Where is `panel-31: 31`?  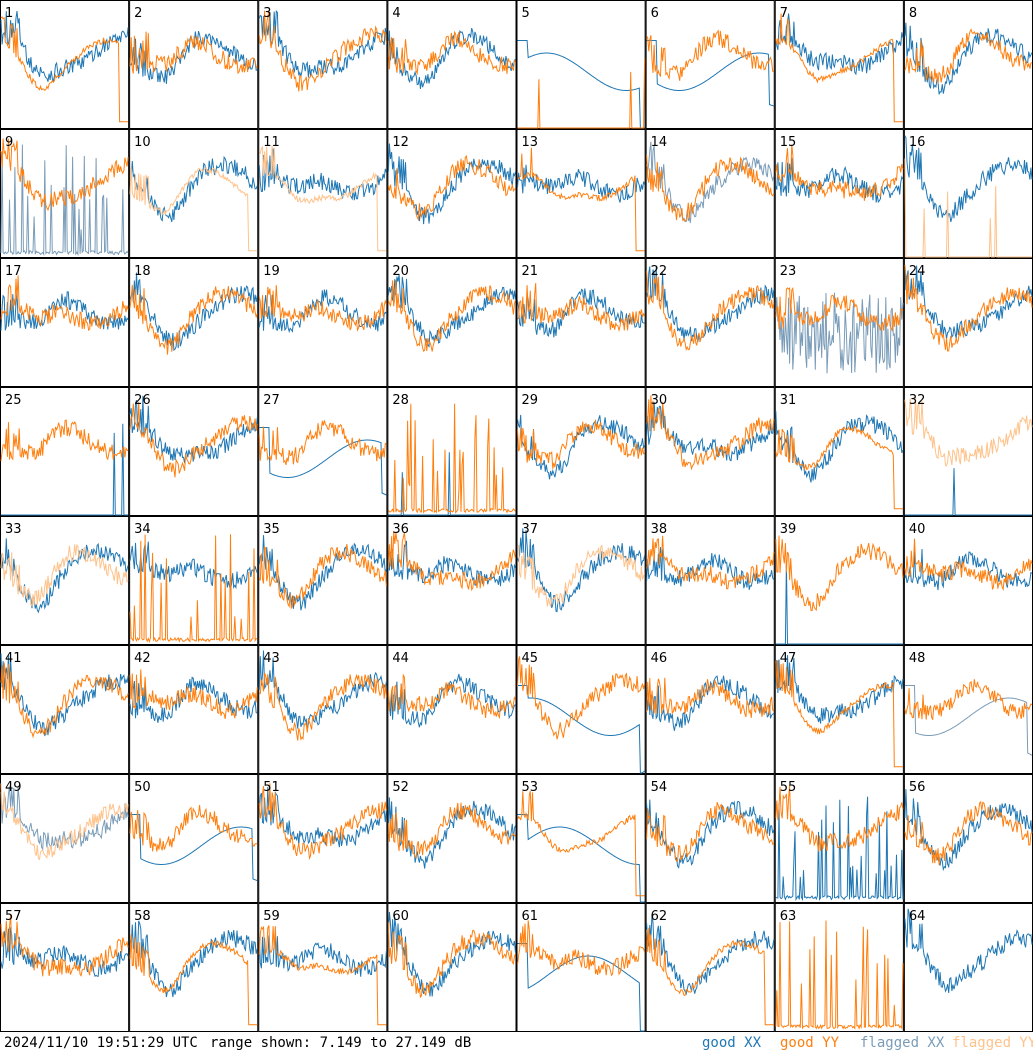 panel-31: 31 is located at coordinates (839, 451).